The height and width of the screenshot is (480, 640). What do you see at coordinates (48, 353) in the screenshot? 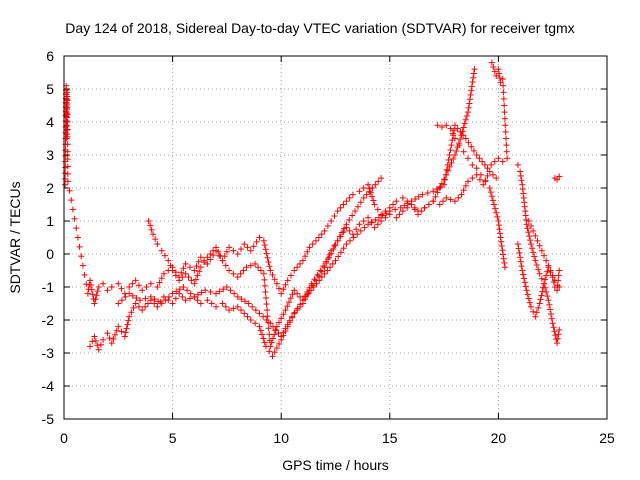
I see `y-tick-label: -3` at bounding box center [48, 353].